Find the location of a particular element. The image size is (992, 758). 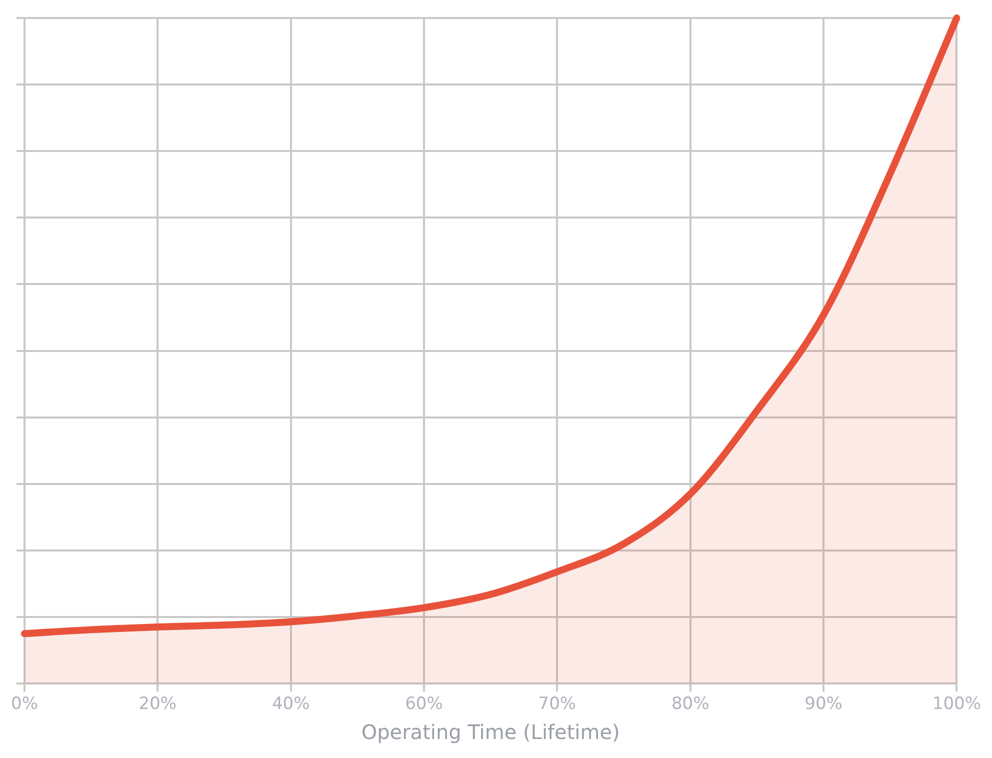

x-axis-title: Operating Time (Lifetime) is located at coordinates (490, 732).